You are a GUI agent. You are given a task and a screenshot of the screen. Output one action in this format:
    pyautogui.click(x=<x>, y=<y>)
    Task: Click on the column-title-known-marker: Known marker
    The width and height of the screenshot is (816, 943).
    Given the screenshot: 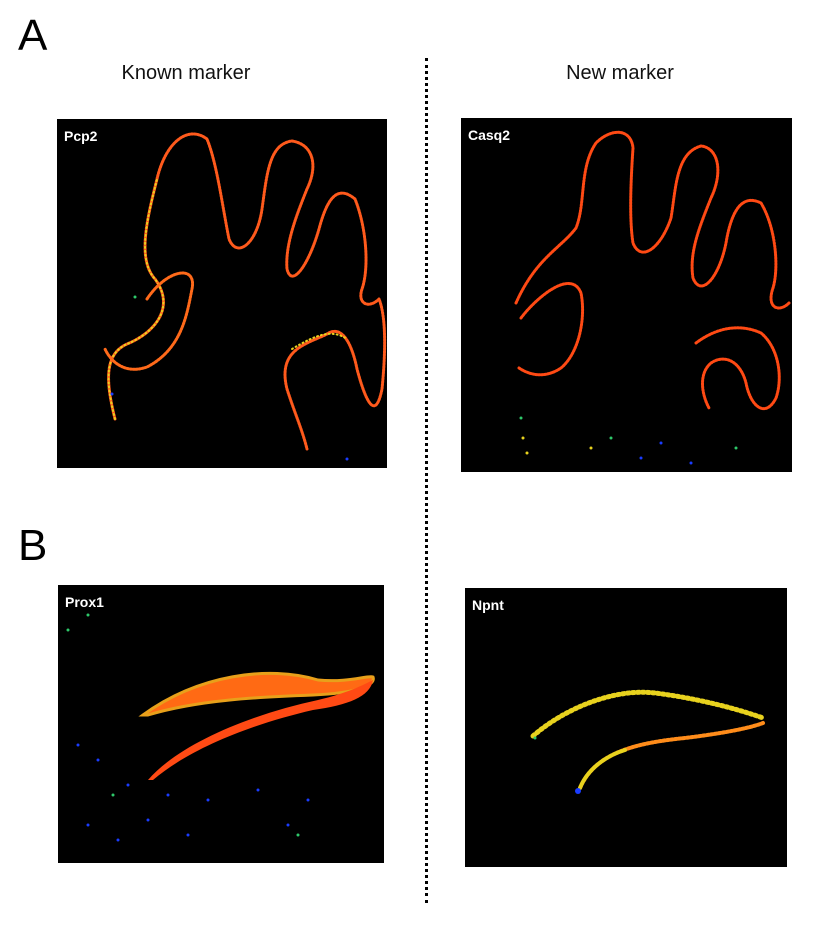 What is the action you would take?
    pyautogui.click(x=186, y=73)
    